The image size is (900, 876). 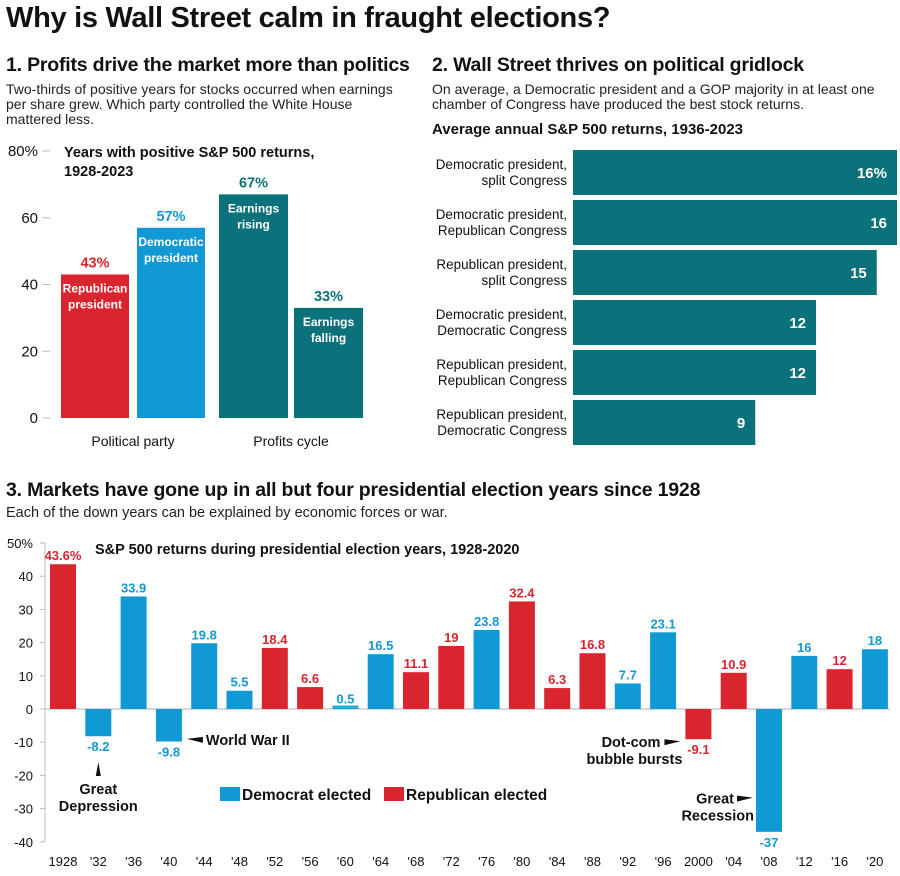 What do you see at coordinates (631, 743) in the screenshot?
I see `annotation-label: Dot-com` at bounding box center [631, 743].